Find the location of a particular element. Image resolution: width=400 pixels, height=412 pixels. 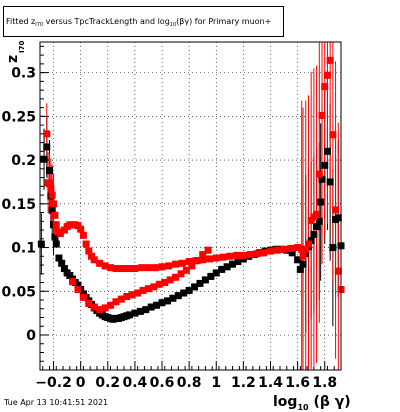

timestamp: Tue Apr 13 10:41:51 2021 is located at coordinates (56, 402).